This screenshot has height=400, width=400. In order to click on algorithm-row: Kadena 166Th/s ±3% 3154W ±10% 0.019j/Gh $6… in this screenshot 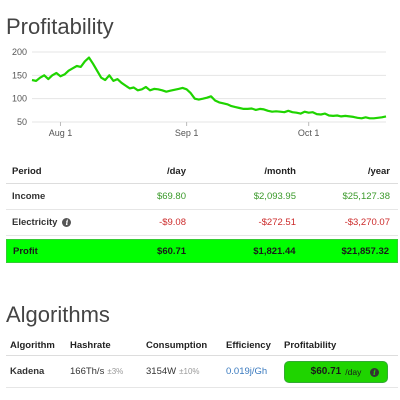, I will do `click(202, 372)`.